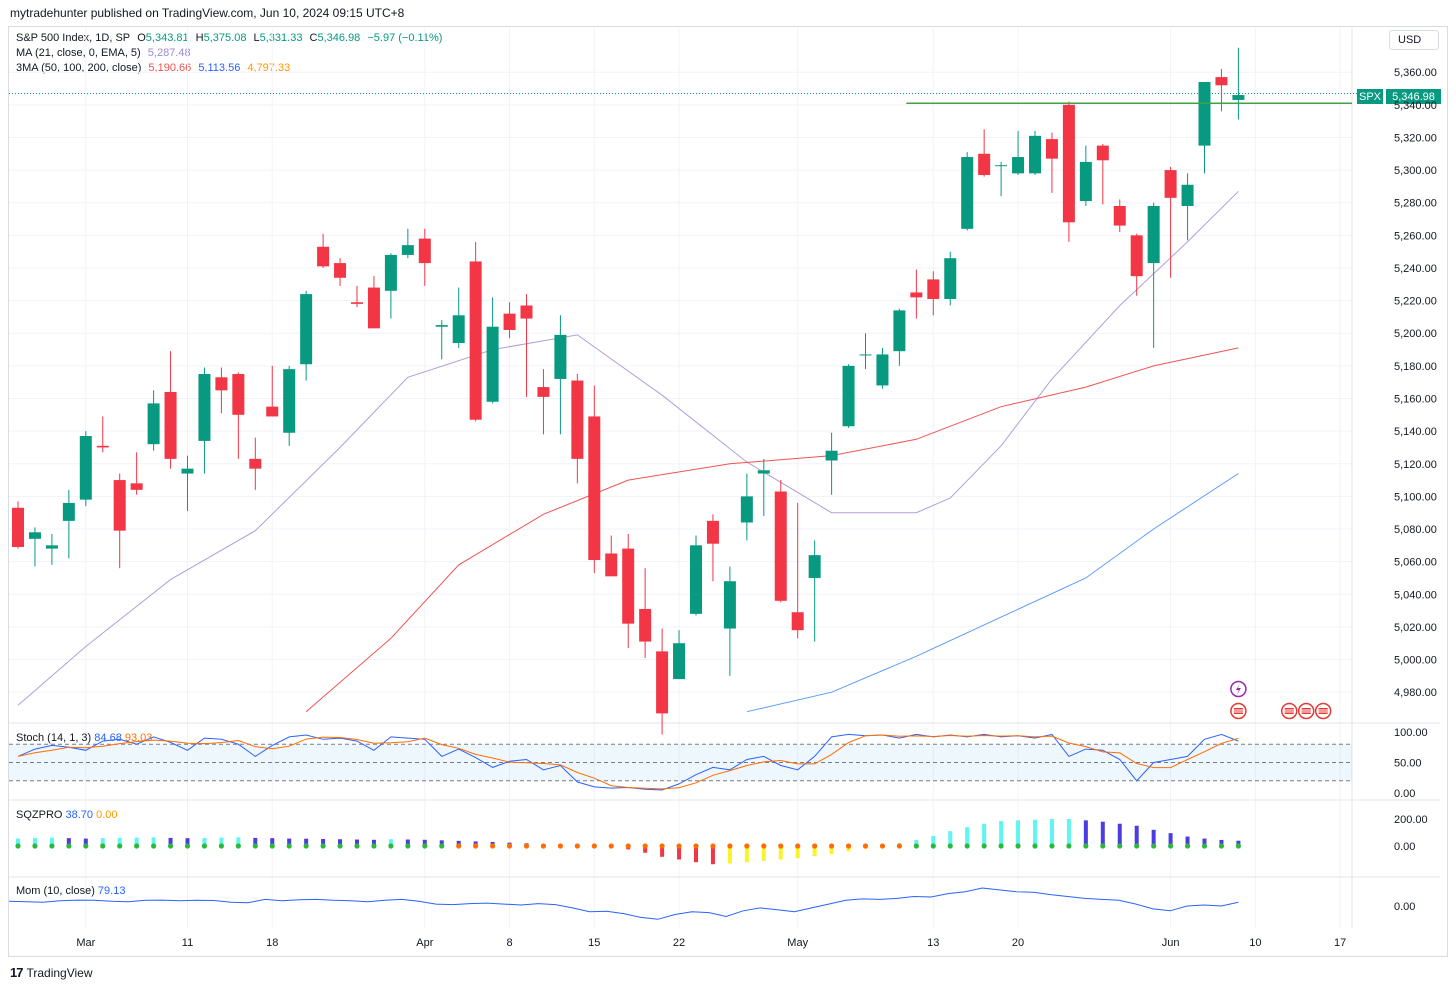  Describe the element at coordinates (1411, 733) in the screenshot. I see `stoch-tick-label: 100.00` at that location.